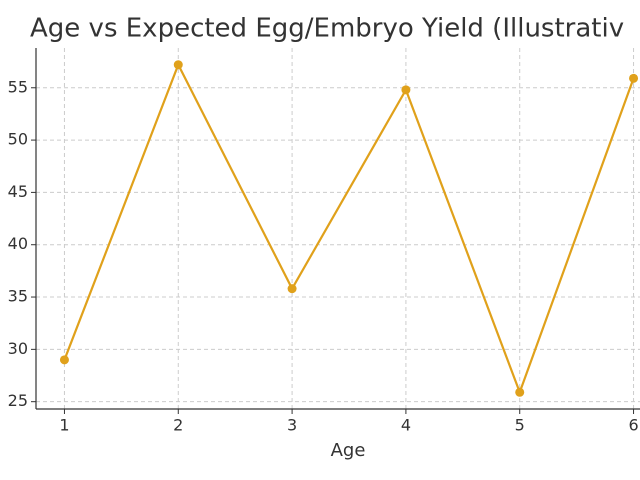  Describe the element at coordinates (18, 139) in the screenshot. I see `y-tick-label: 50` at that location.